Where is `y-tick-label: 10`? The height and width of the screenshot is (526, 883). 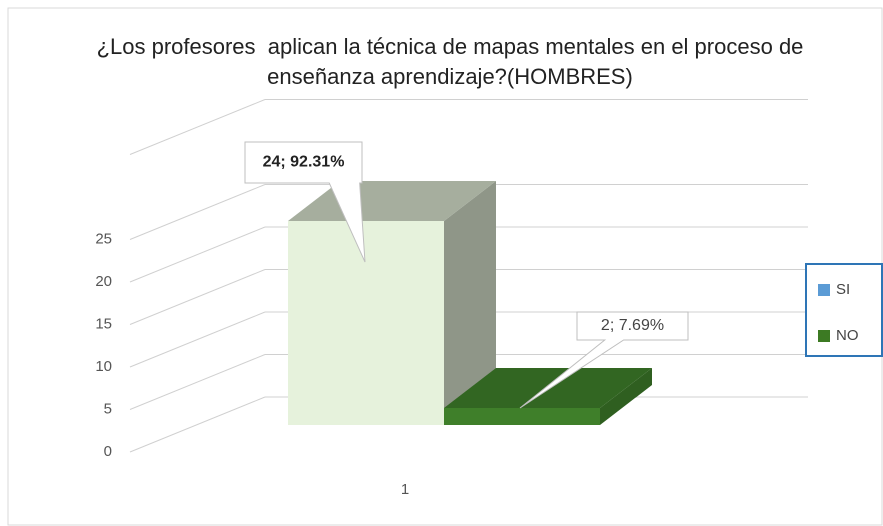 y-tick-label: 10 is located at coordinates (103, 366).